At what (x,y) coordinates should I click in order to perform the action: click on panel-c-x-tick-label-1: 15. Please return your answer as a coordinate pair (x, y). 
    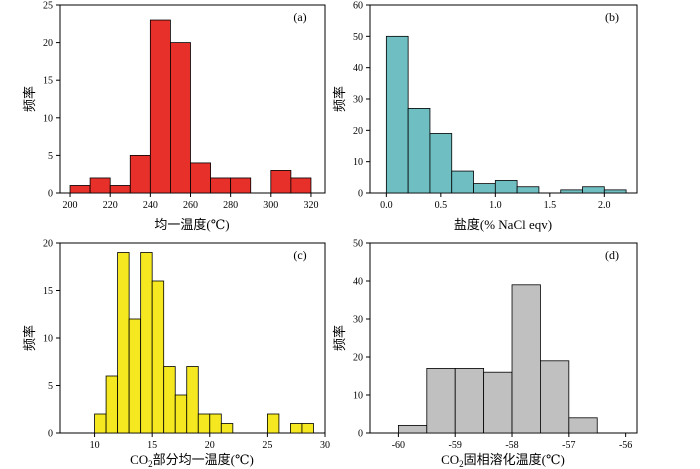
    Looking at the image, I should click on (152, 445).